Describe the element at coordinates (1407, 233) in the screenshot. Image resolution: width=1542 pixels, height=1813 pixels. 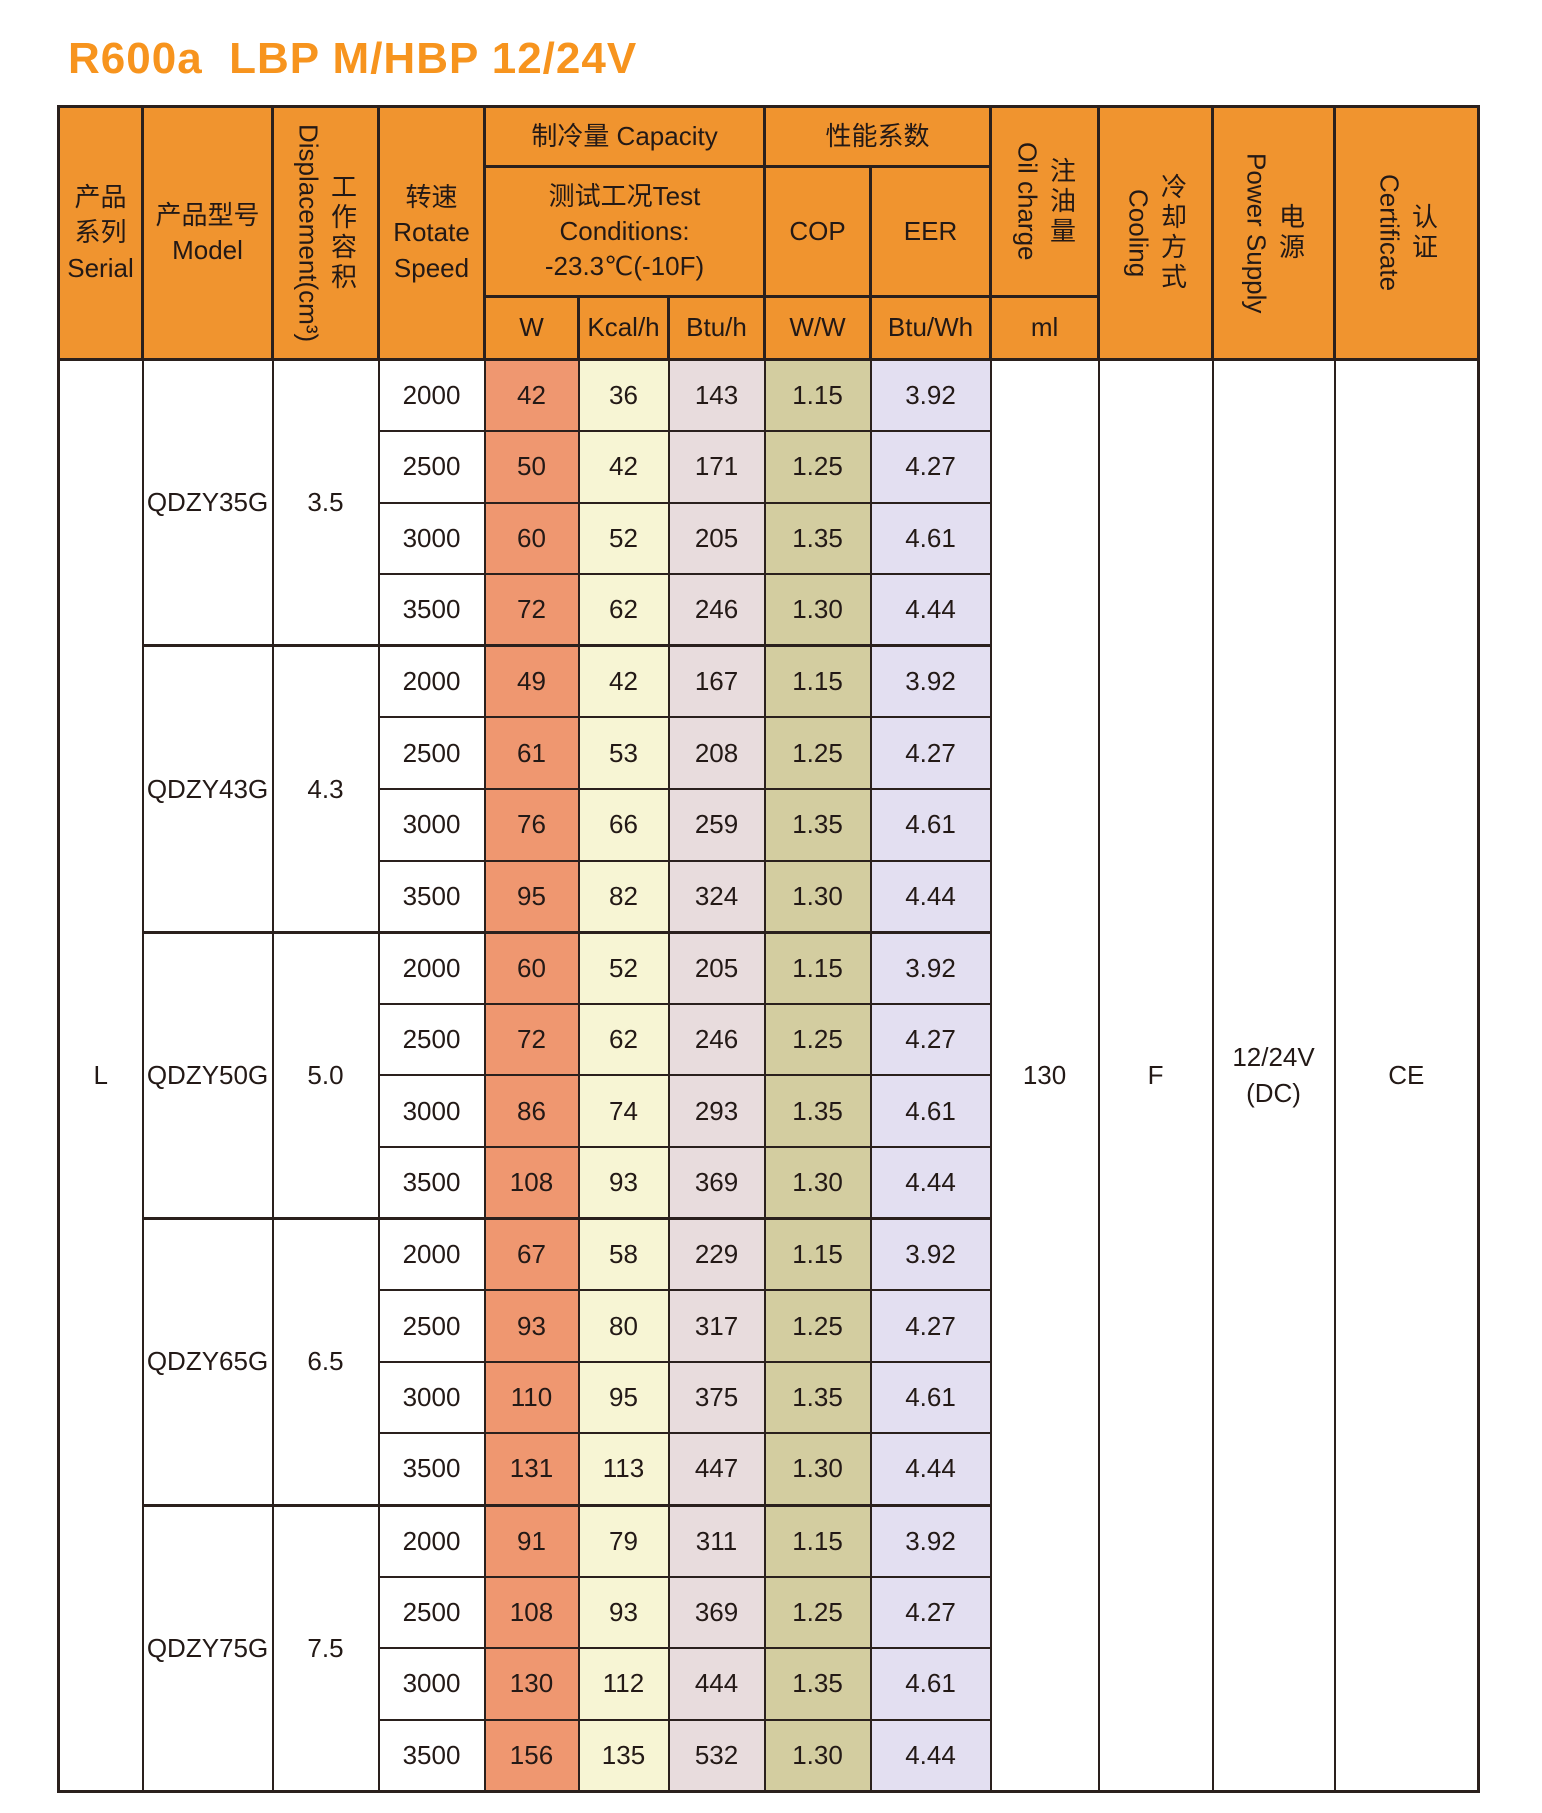
I see `header-certificate: Certificate 认证` at that location.